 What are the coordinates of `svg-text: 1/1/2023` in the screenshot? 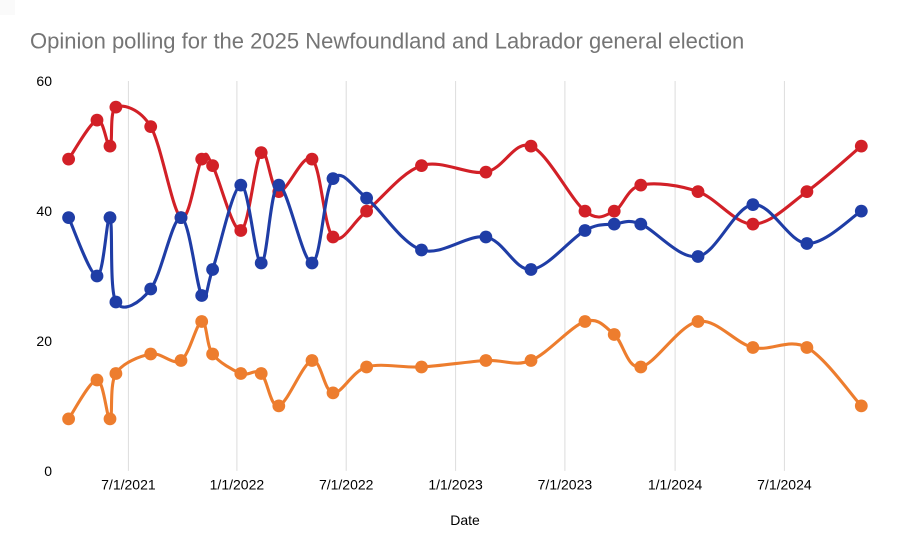 It's located at (455, 485).